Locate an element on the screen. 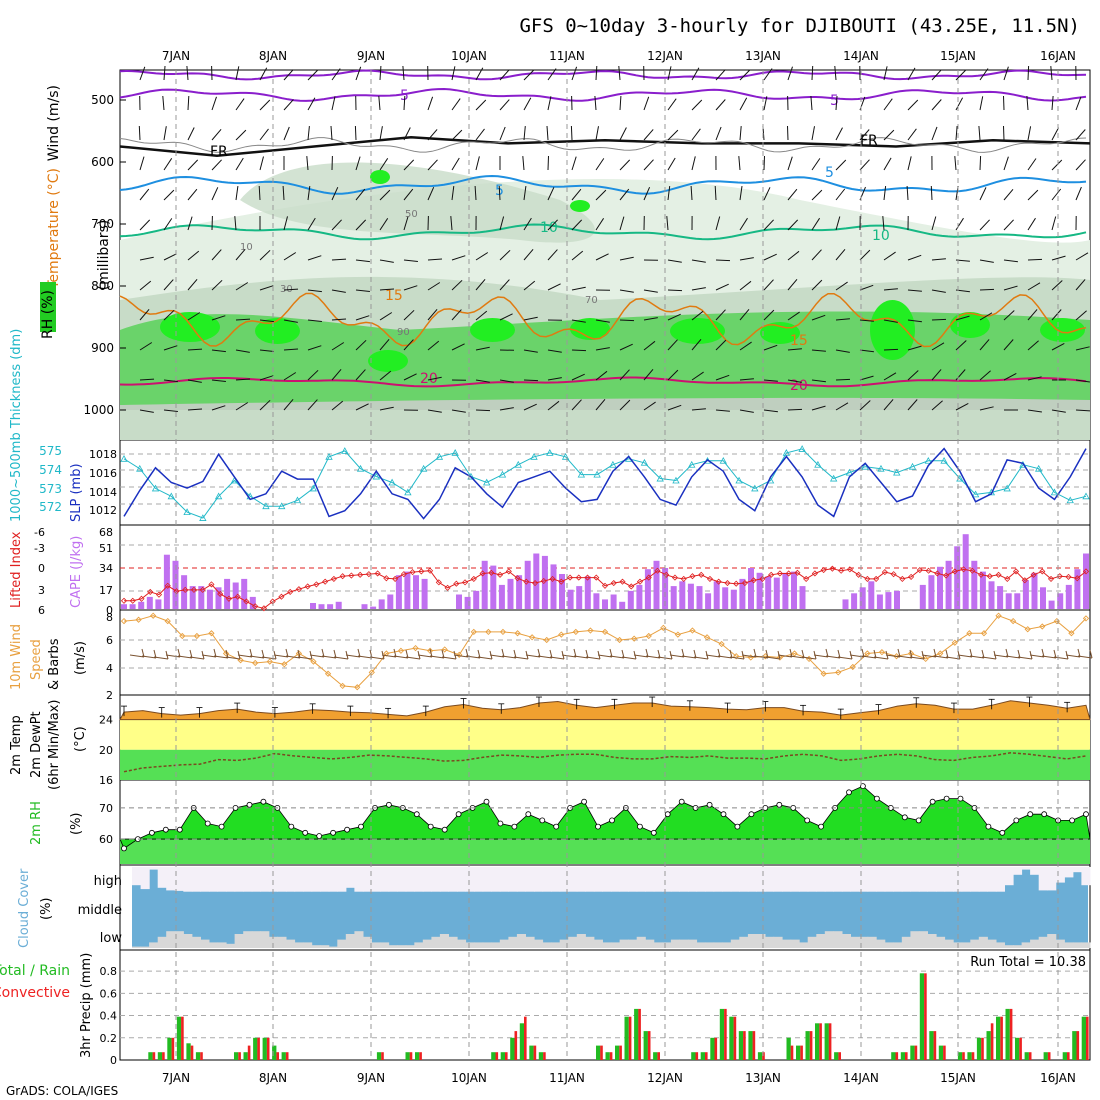  date-label-top: 15JAN is located at coordinates (958, 56).